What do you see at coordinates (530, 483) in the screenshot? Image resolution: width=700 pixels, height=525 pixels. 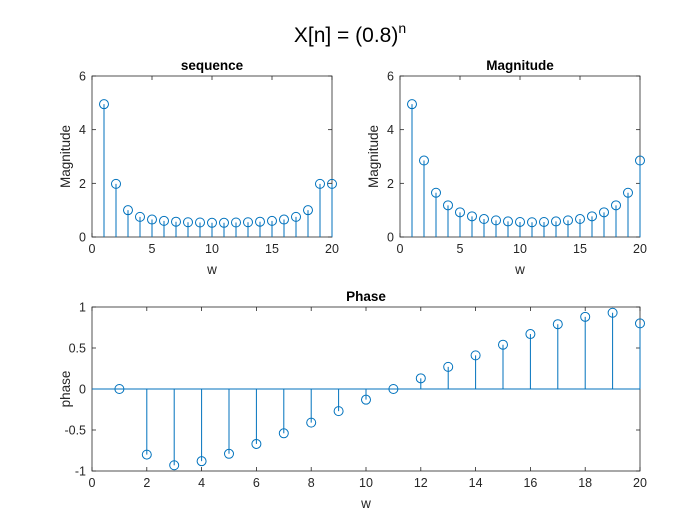 I see `x-tick-label: 16` at bounding box center [530, 483].